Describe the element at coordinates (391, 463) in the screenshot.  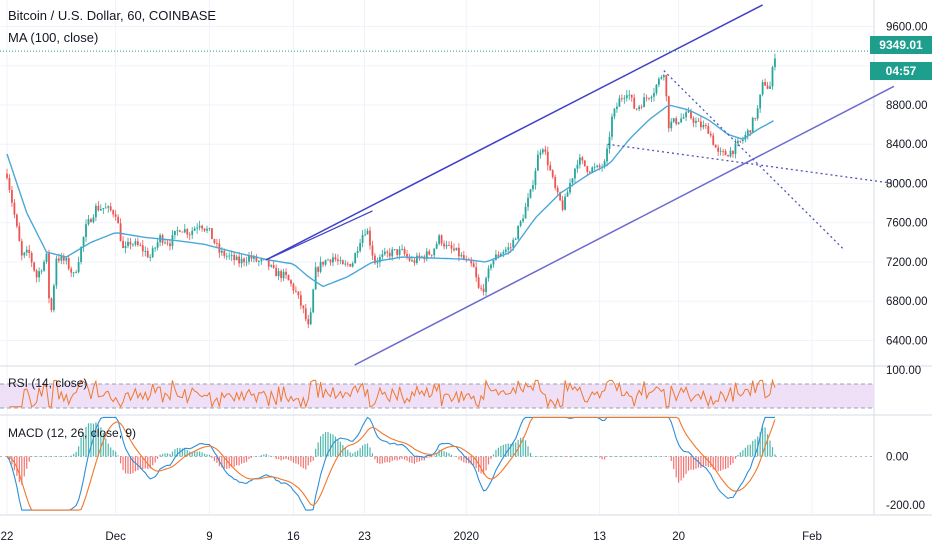
I see `macd-signal-line` at that location.